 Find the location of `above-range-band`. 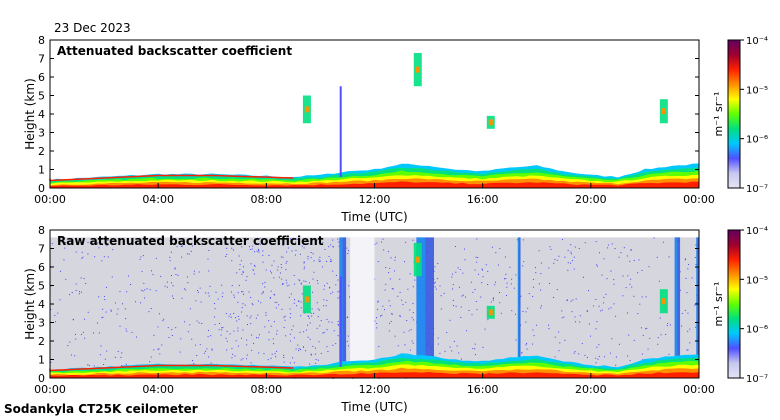

above-range-band is located at coordinates (374, 234).